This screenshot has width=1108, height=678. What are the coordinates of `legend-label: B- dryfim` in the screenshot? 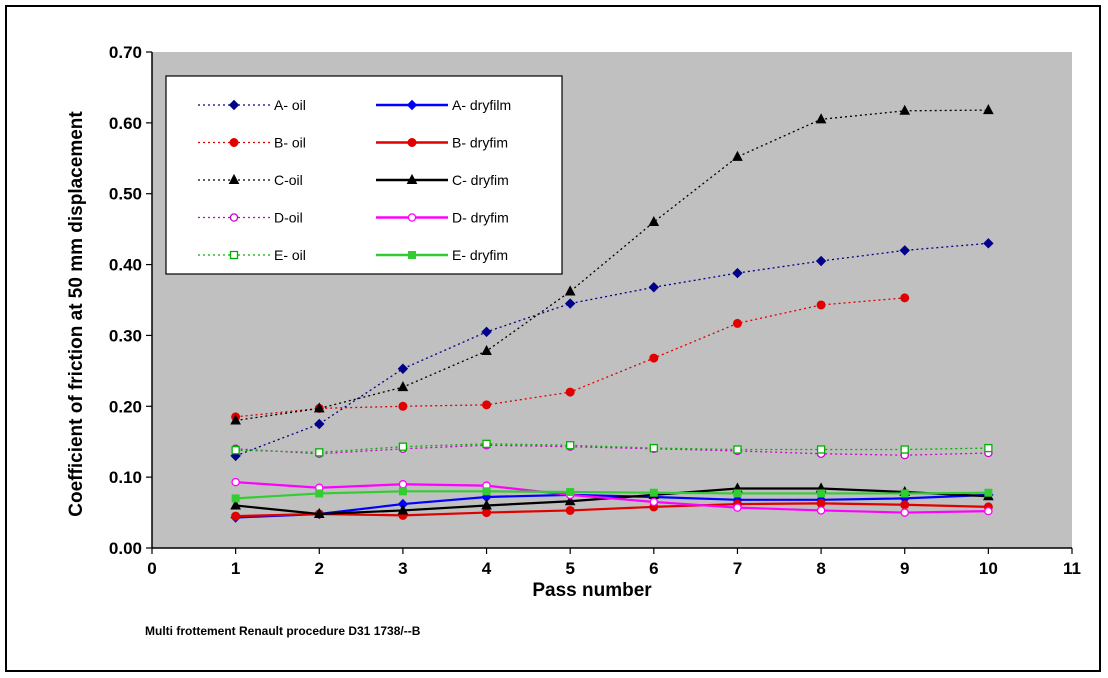 It's located at (480, 143).